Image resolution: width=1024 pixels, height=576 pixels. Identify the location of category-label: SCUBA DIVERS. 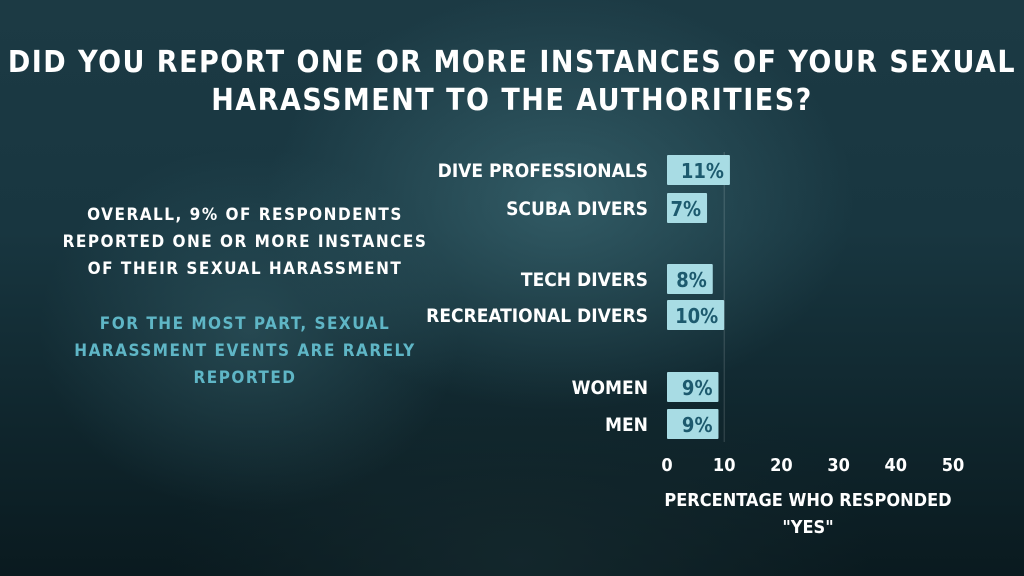
(577, 209).